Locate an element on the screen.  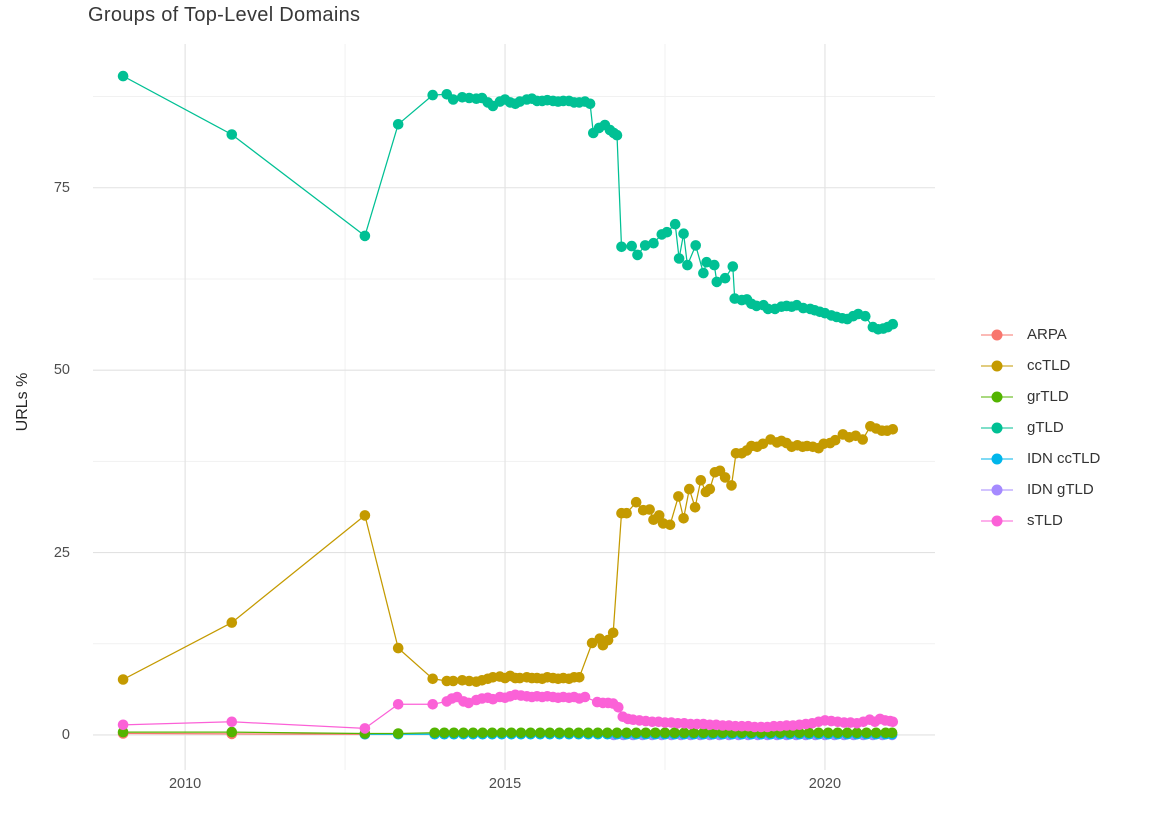
legend-key-idn-gtld-icon is located at coordinates (997, 489).